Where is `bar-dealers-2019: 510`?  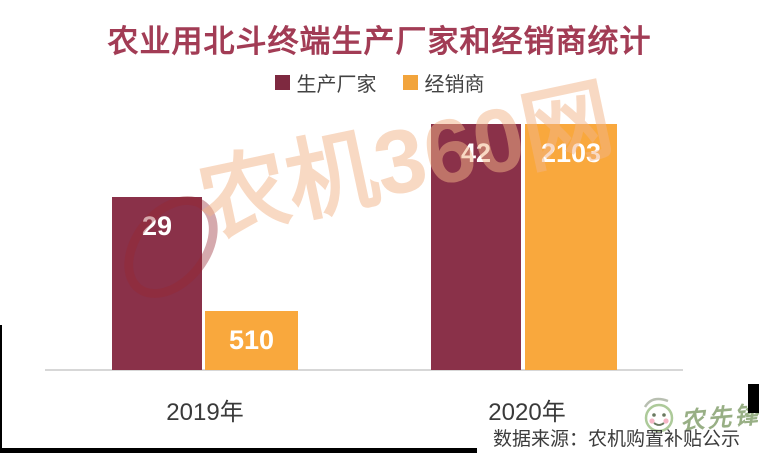 bar-dealers-2019: 510 is located at coordinates (251, 340).